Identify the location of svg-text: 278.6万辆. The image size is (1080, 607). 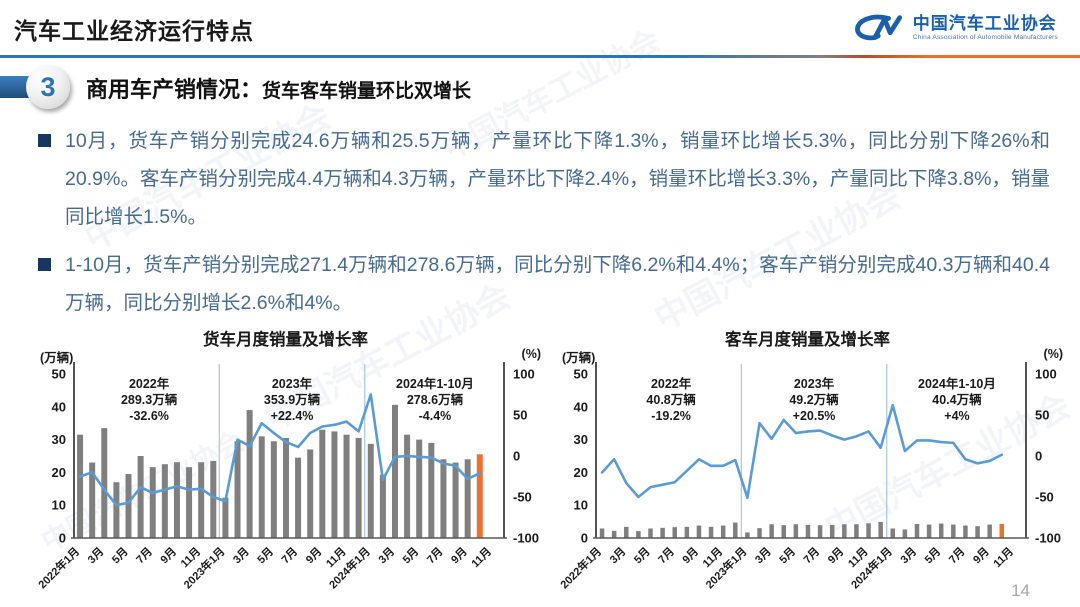
(435, 399).